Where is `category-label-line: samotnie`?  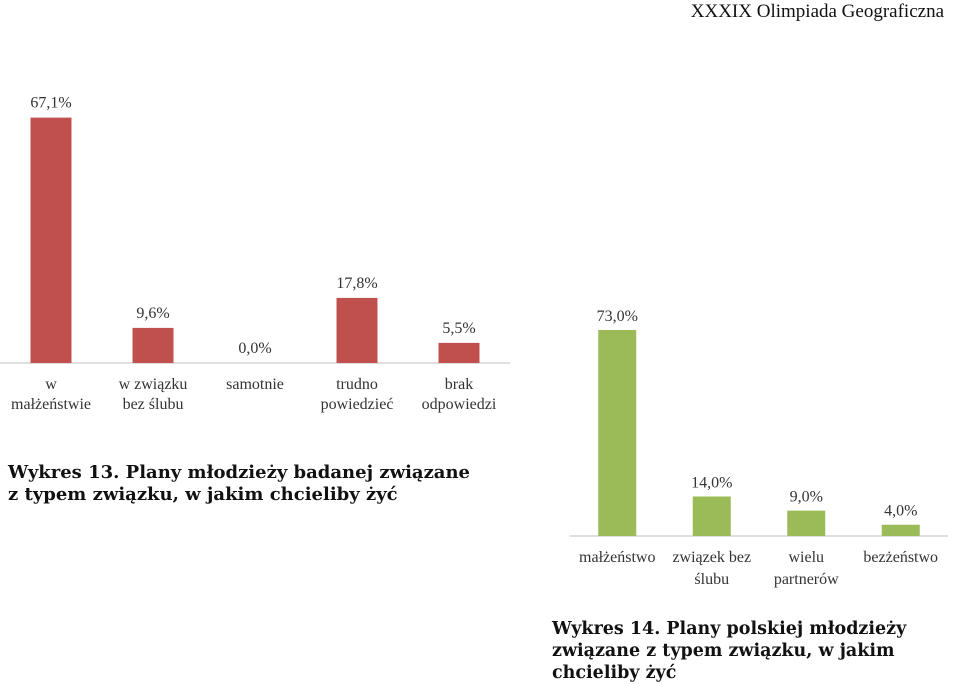
category-label-line: samotnie is located at coordinates (255, 384).